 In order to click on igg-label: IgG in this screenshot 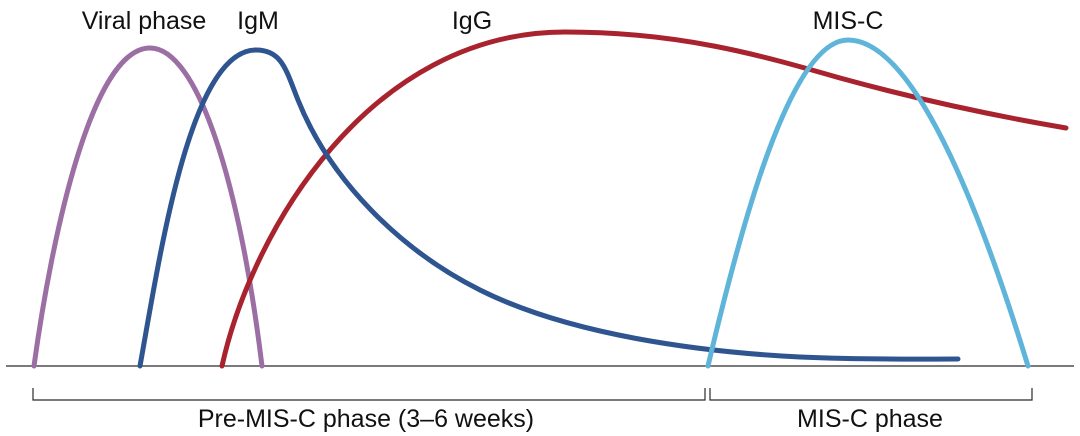, I will do `click(472, 21)`.